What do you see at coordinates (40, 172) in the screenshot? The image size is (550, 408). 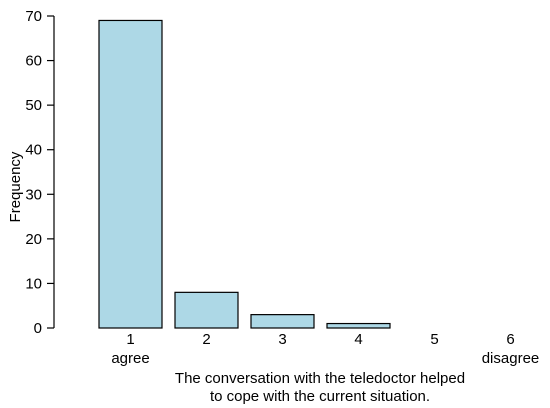 I see `y-axis: 0 10 20 30 40 50 60 70` at bounding box center [40, 172].